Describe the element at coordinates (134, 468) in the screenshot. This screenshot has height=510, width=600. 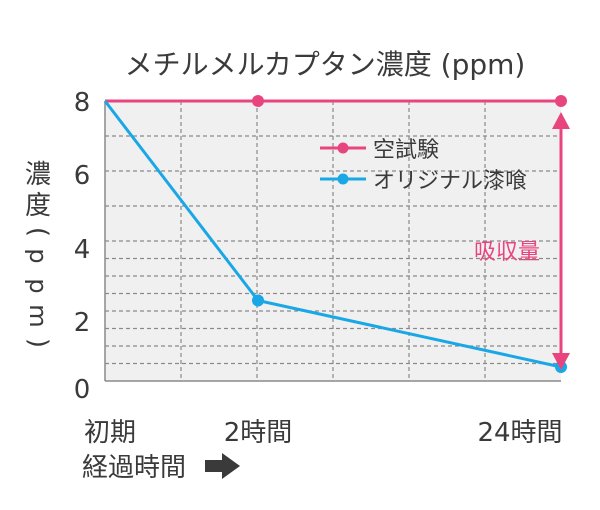
I see `x-axis-label: 経過時間` at that location.